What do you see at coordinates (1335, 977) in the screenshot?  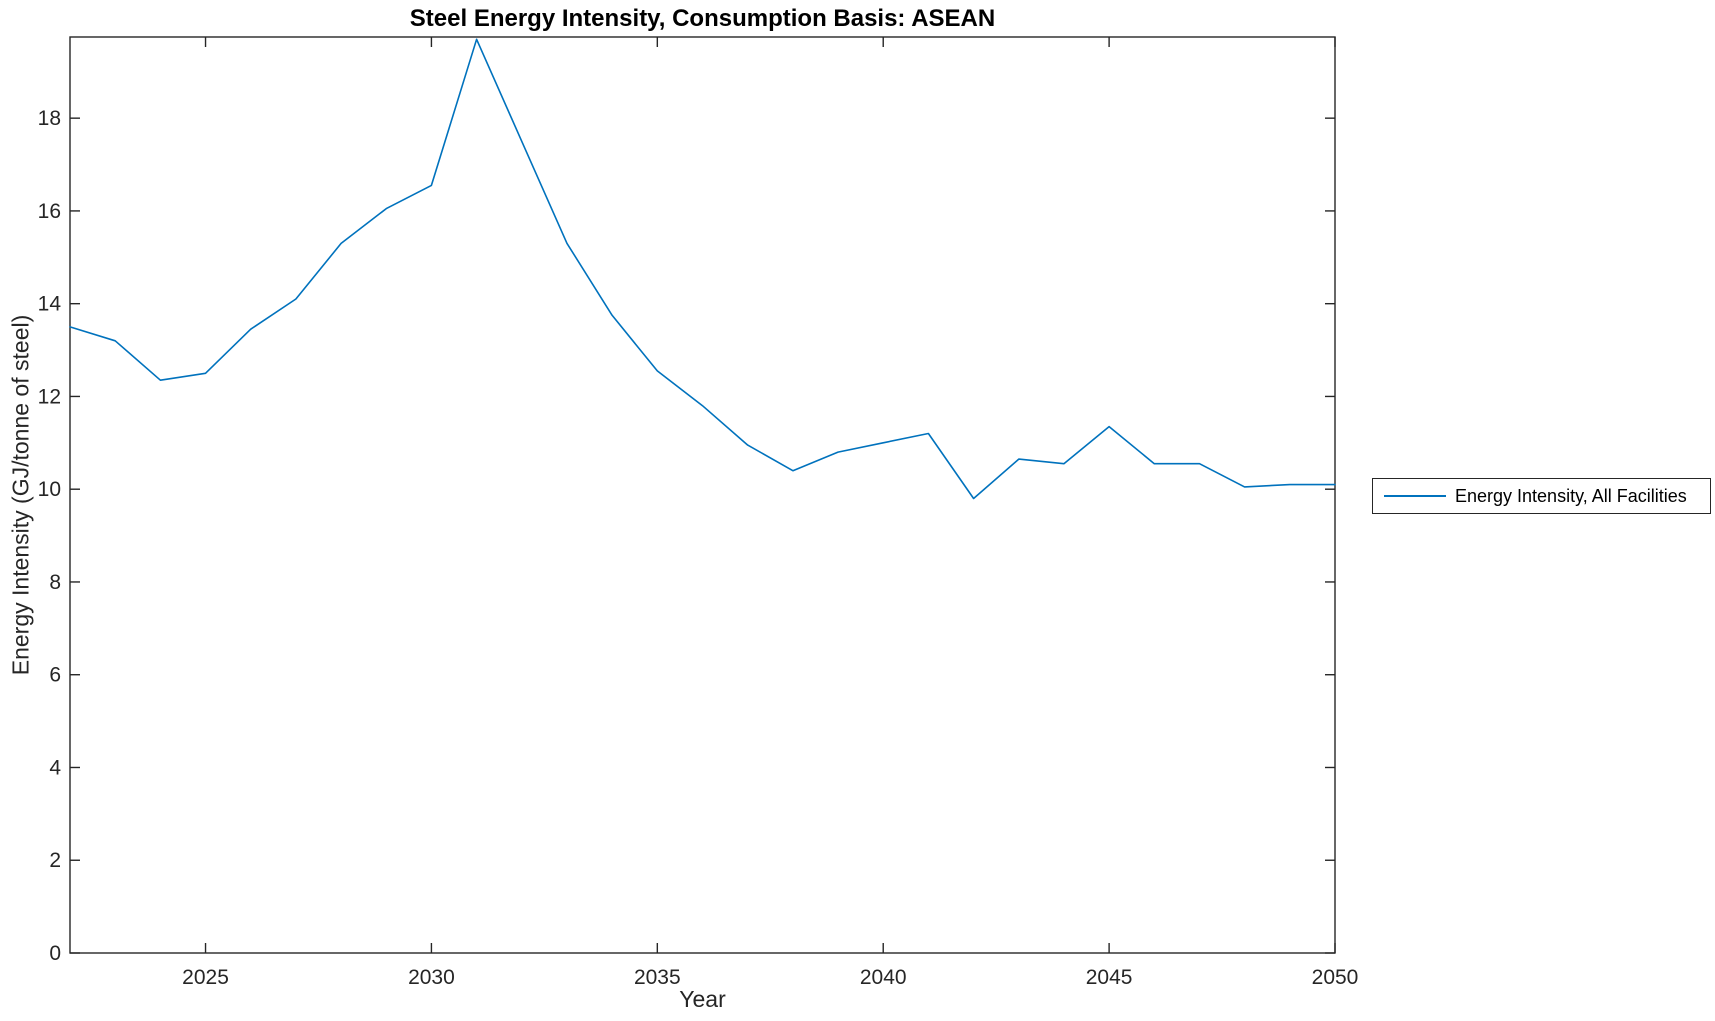 I see `x-tick-label: 2050` at bounding box center [1335, 977].